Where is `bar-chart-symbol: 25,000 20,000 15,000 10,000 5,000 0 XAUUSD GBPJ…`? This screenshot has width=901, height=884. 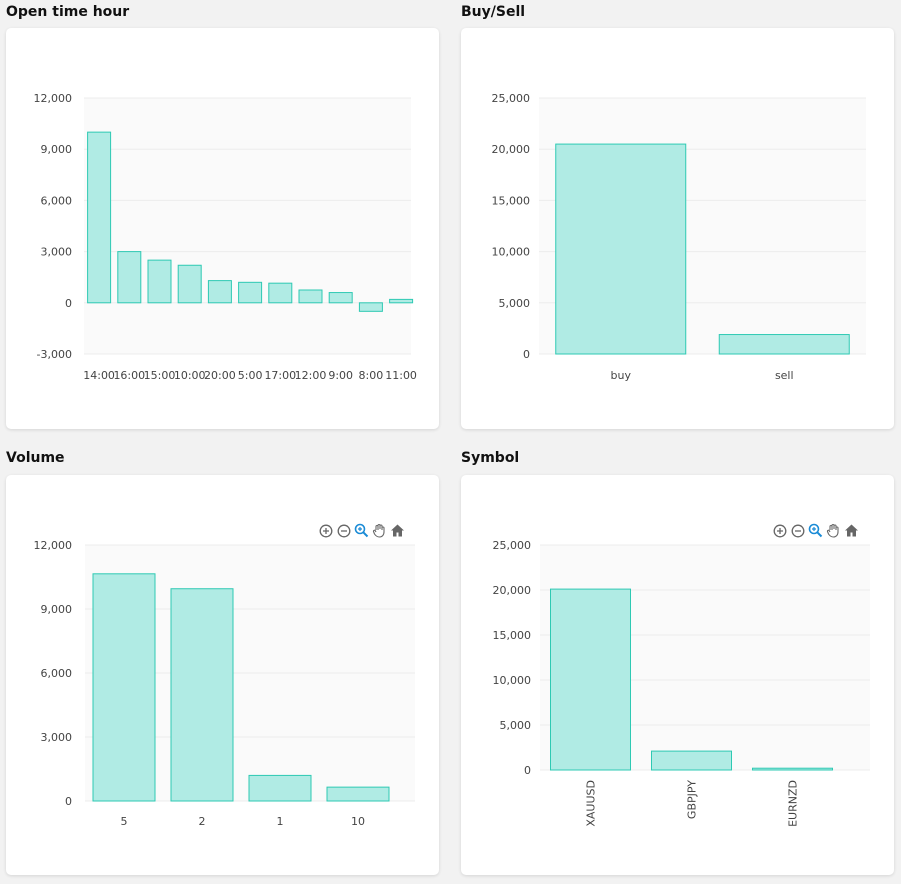
bar-chart-symbol: 25,000 20,000 15,000 10,000 5,000 0 XAUUSD GBPJ… is located at coordinates (681, 683).